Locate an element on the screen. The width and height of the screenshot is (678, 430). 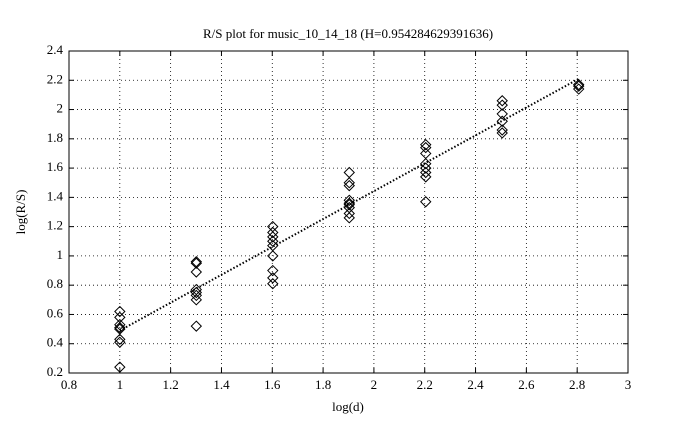
x-tick-label: 2.8 is located at coordinates (577, 384).